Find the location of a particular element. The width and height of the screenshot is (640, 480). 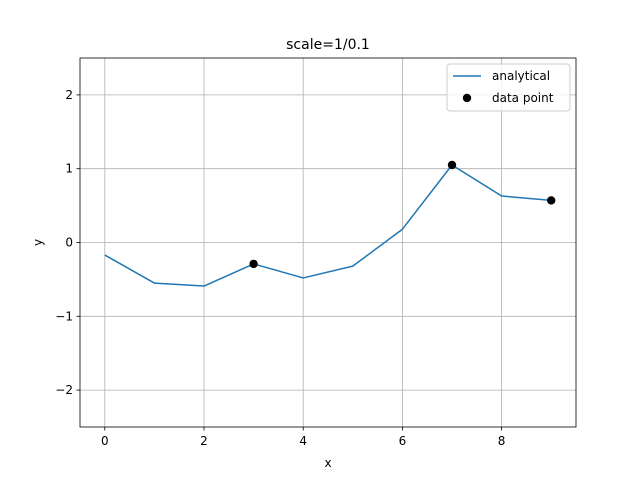

legend-data-point-swatch is located at coordinates (467, 98).